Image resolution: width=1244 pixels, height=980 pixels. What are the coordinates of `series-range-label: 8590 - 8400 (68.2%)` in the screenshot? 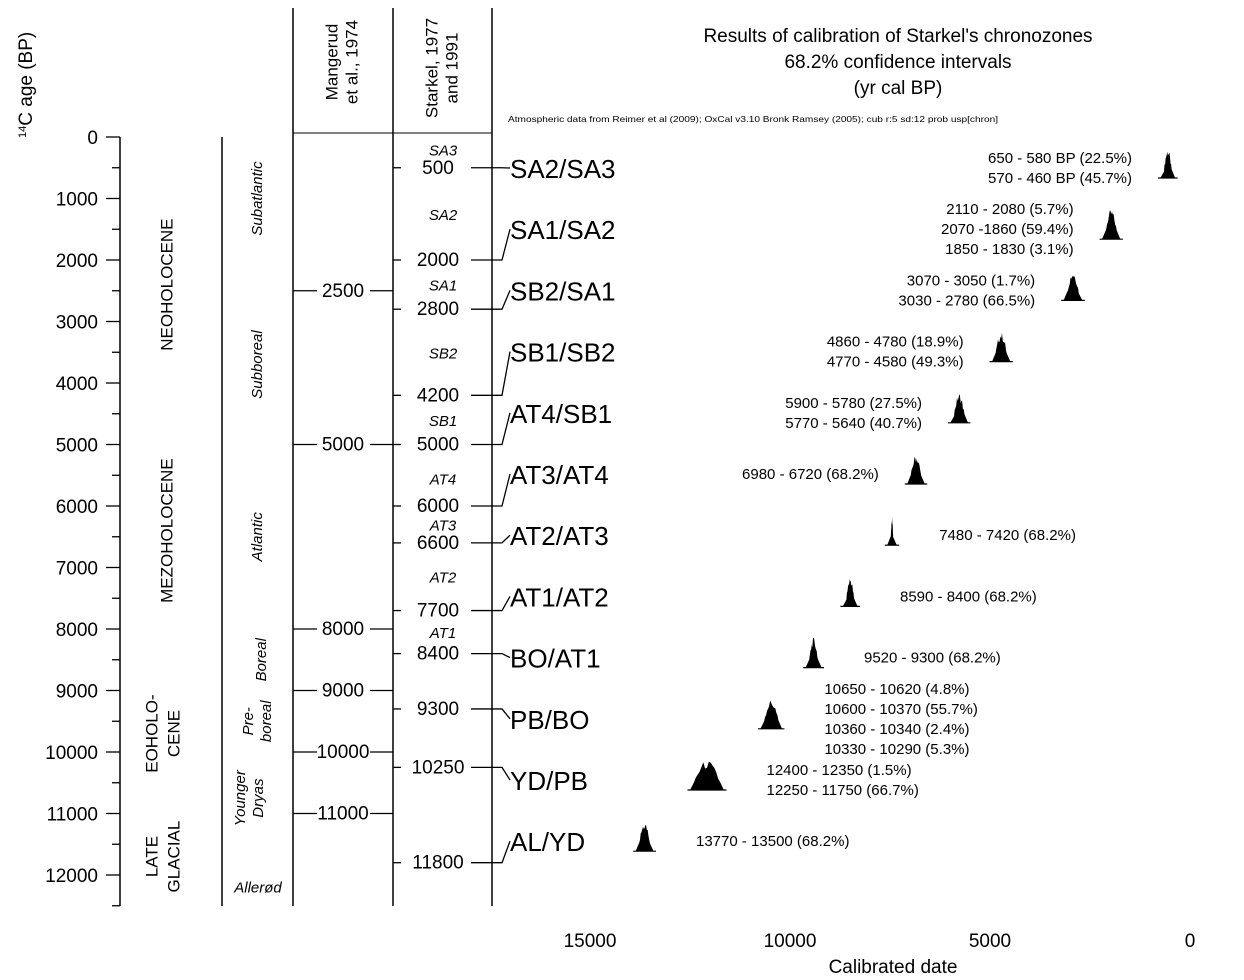 It's located at (968, 596).